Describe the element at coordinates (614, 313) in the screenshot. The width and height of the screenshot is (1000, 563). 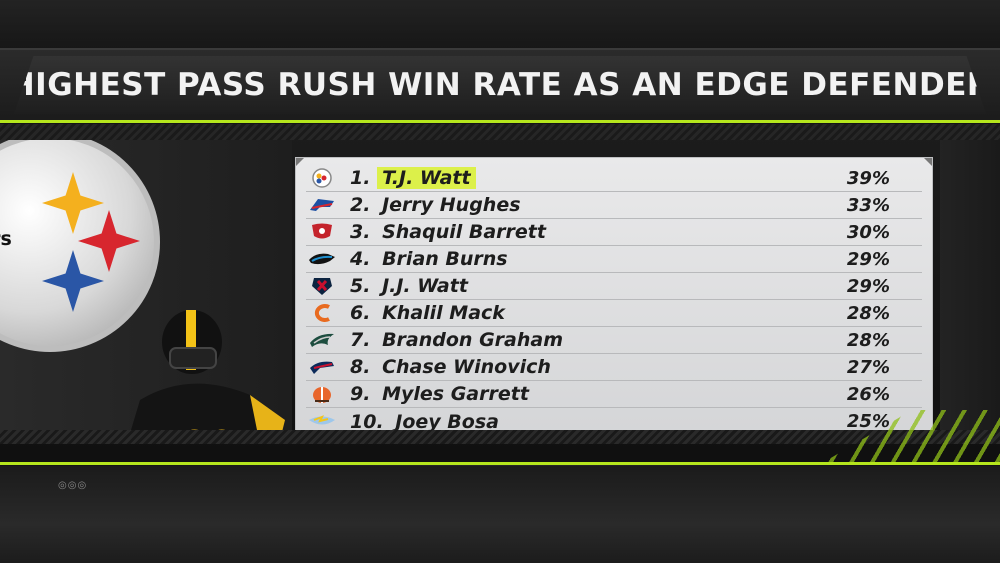
I see `ranking-row-6: 6. Khalil Mack 28%` at that location.